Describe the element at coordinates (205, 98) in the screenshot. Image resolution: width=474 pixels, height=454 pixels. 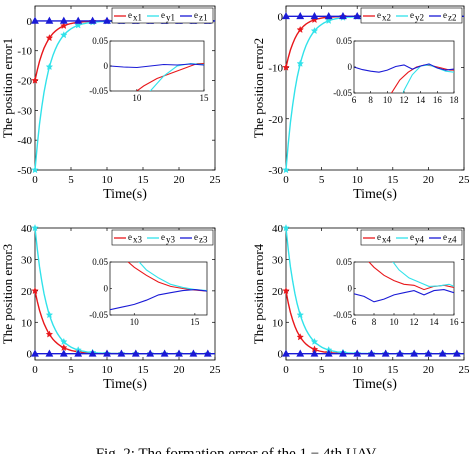
I see `inset-x-tick-label: 15` at that location.